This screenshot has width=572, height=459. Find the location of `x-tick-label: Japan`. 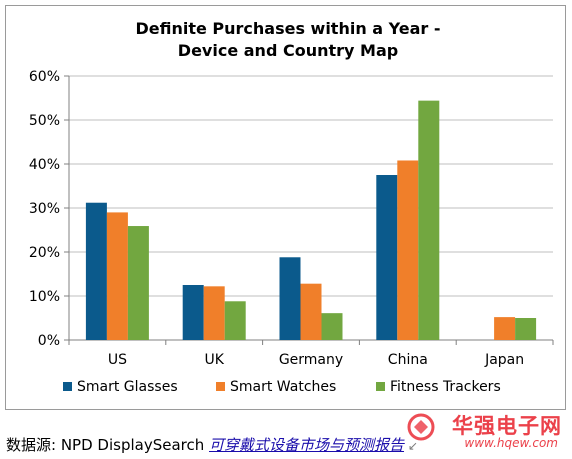

x-tick-label: Japan is located at coordinates (504, 360).